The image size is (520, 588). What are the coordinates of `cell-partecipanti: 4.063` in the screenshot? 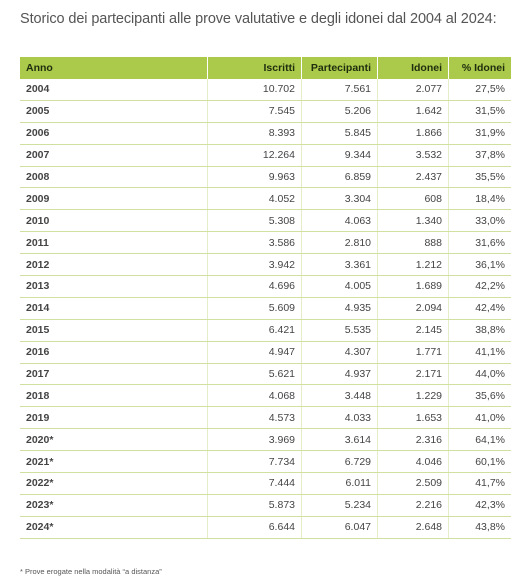 It's located at (339, 221).